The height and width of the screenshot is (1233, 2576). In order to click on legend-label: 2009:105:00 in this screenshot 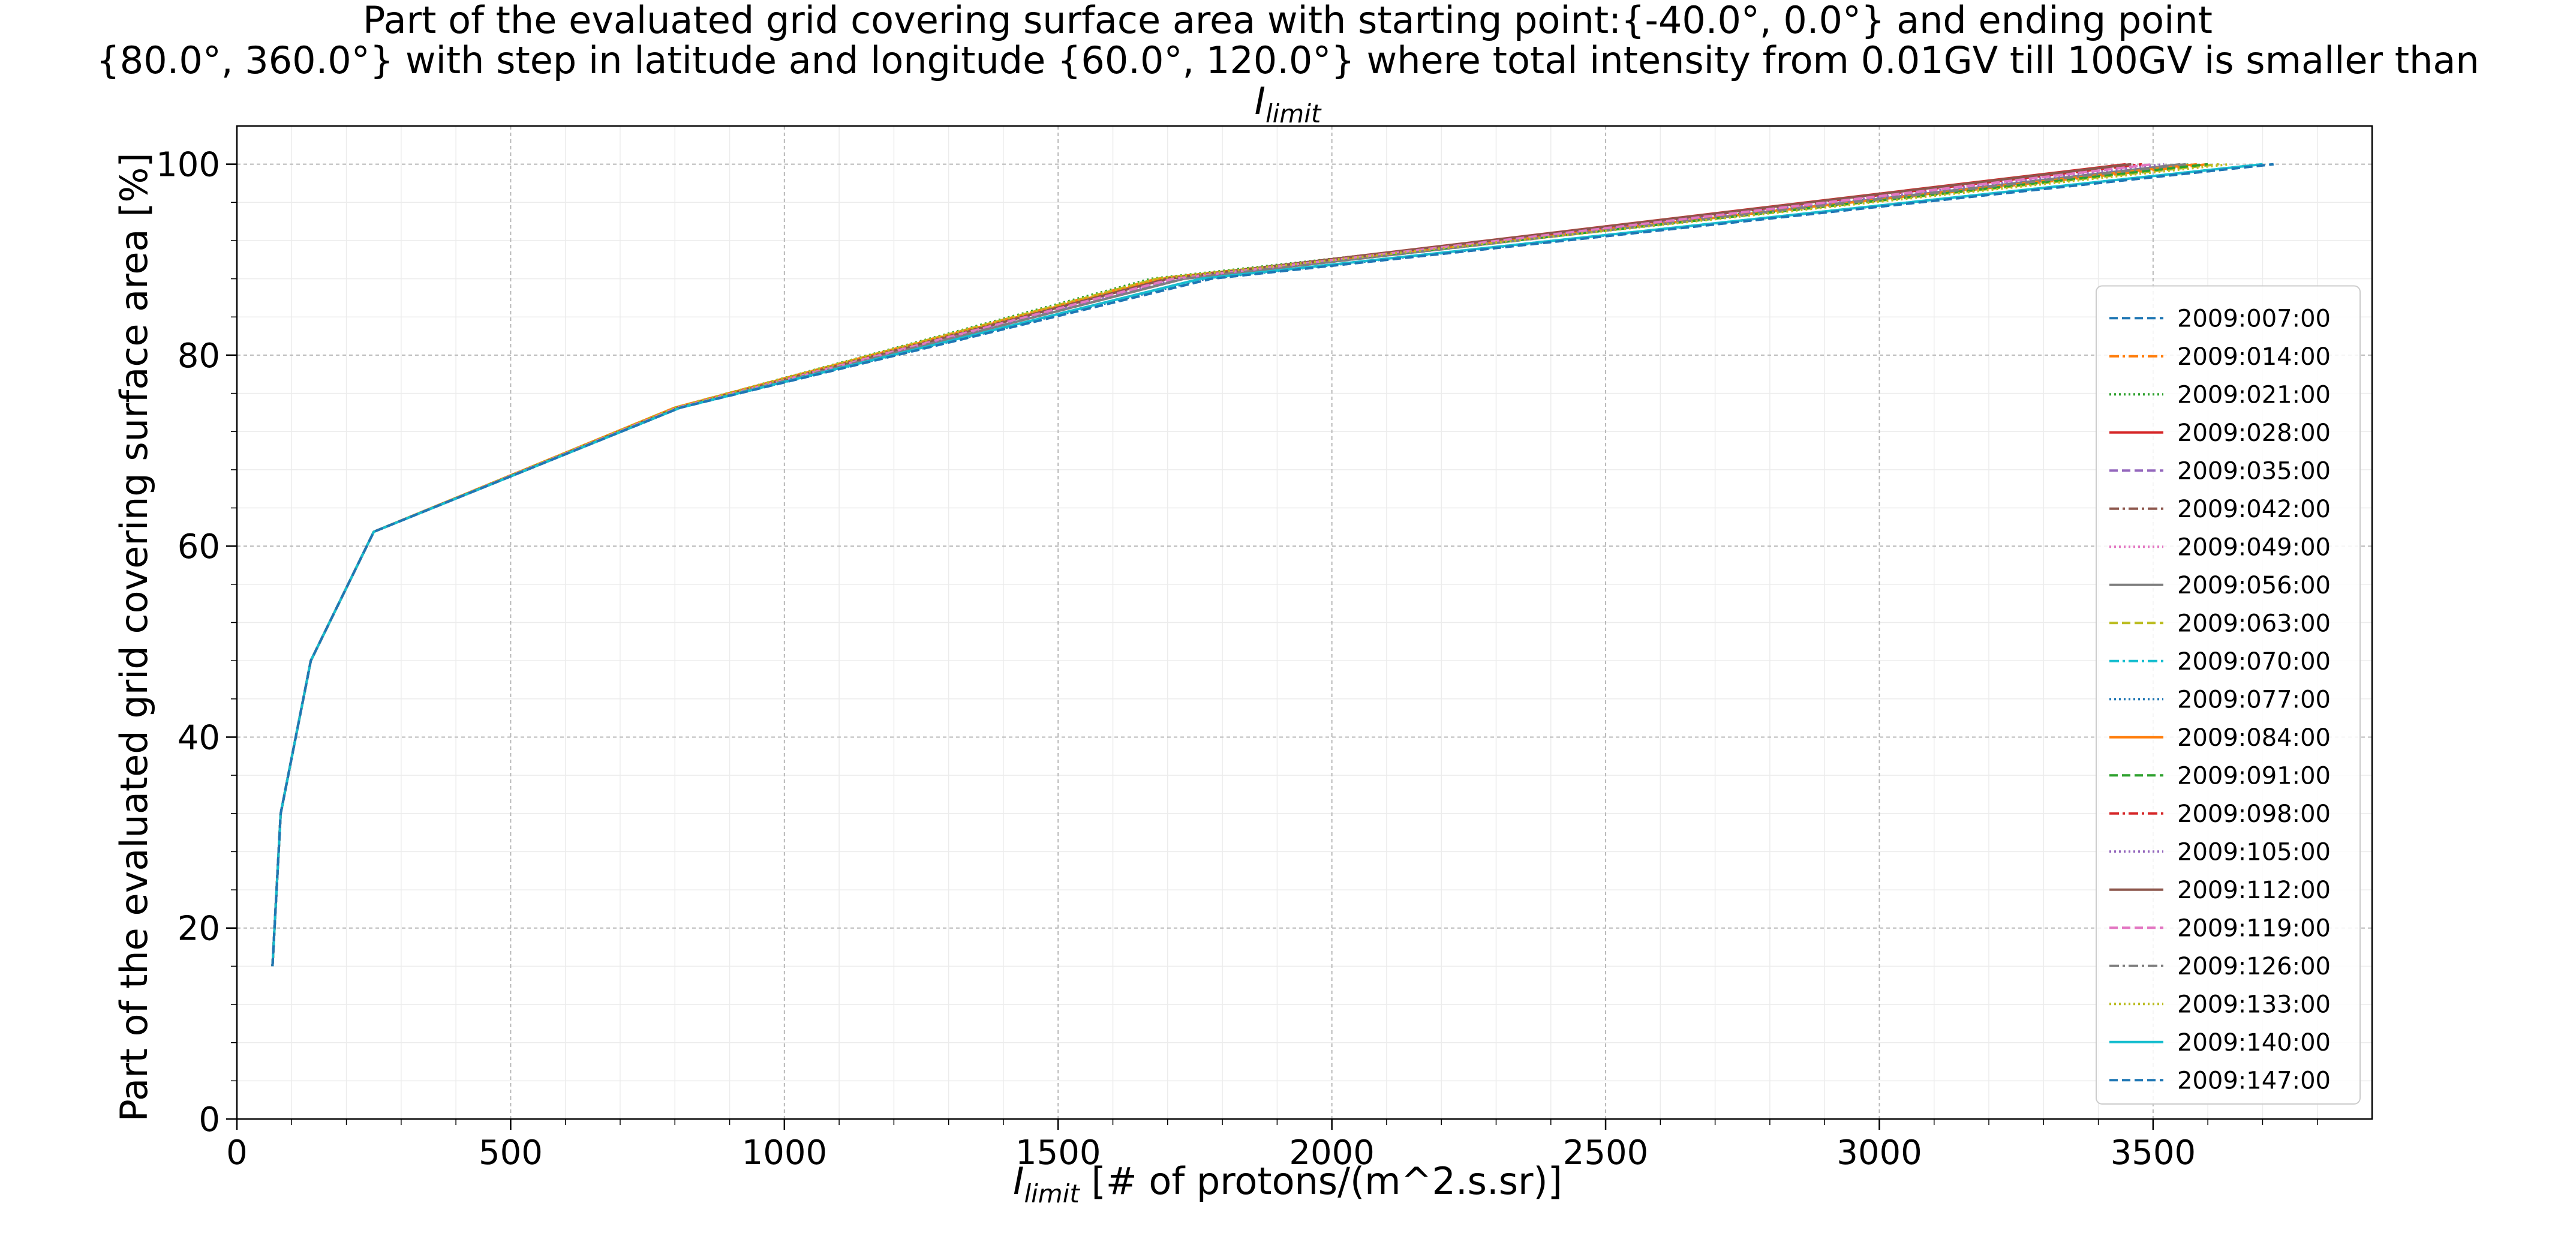, I will do `click(2254, 852)`.